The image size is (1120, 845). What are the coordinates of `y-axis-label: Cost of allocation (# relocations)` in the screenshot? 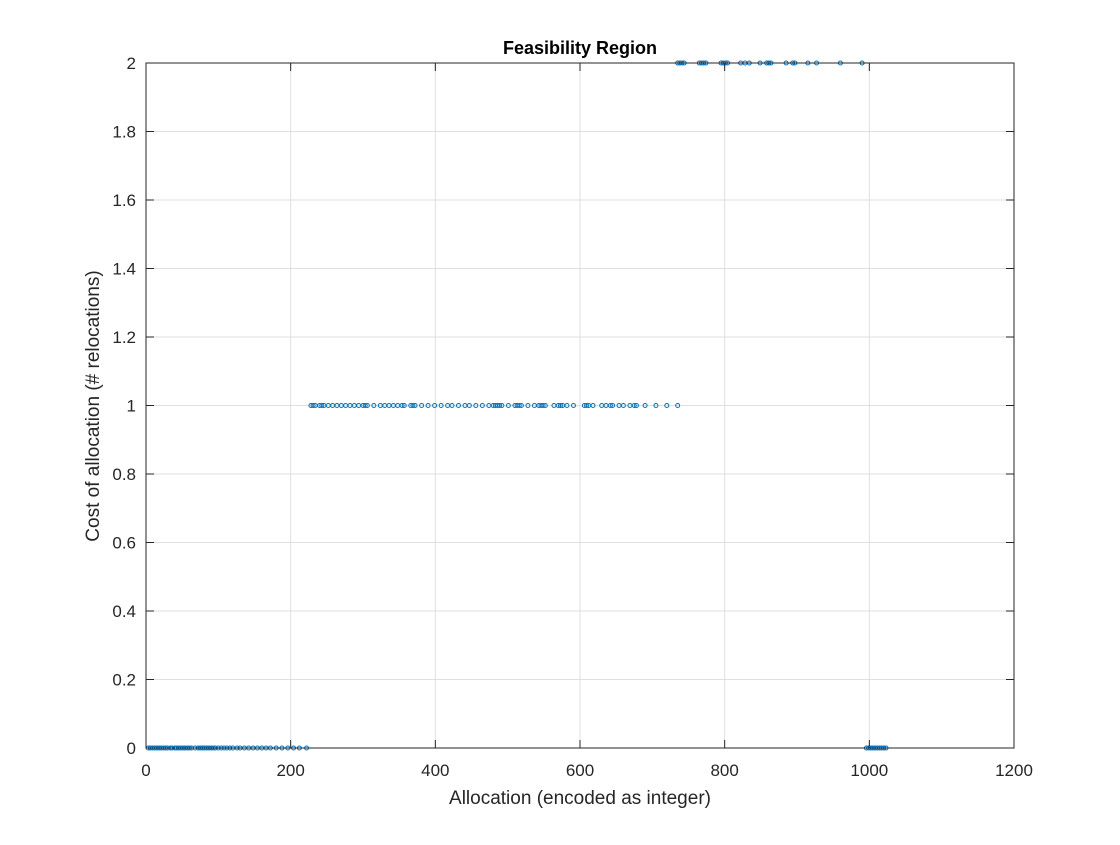 It's located at (93, 405).